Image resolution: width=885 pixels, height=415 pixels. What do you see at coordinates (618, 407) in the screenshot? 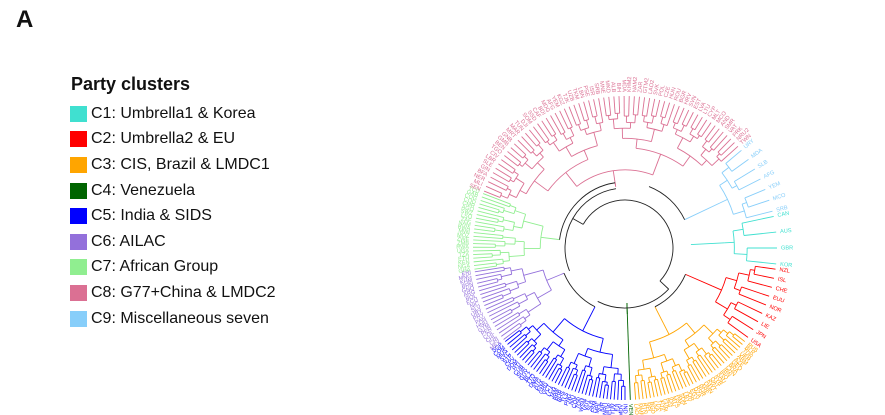
I see `dendrogram-leaf-label: FJI` at bounding box center [618, 407].